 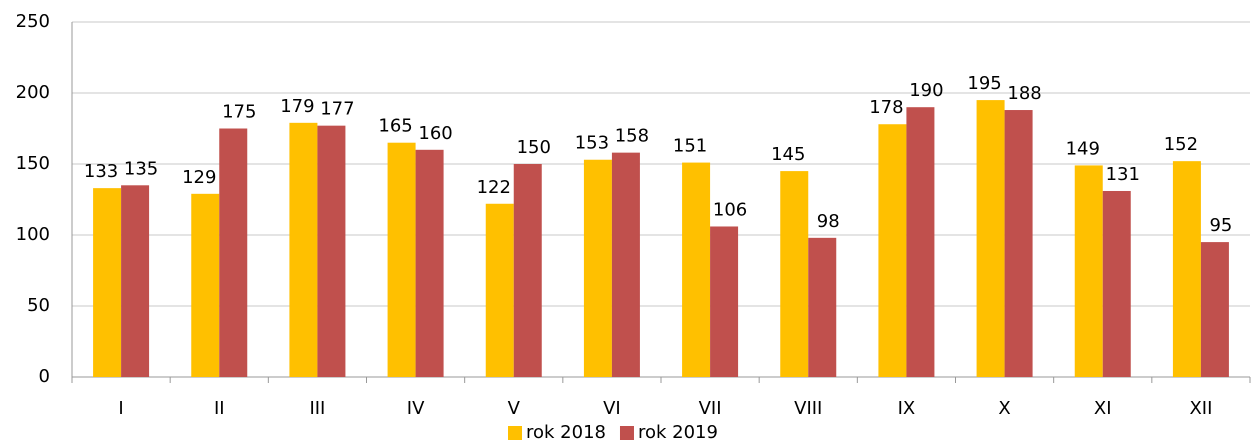 What do you see at coordinates (984, 83) in the screenshot?
I see `data-label: 195` at bounding box center [984, 83].